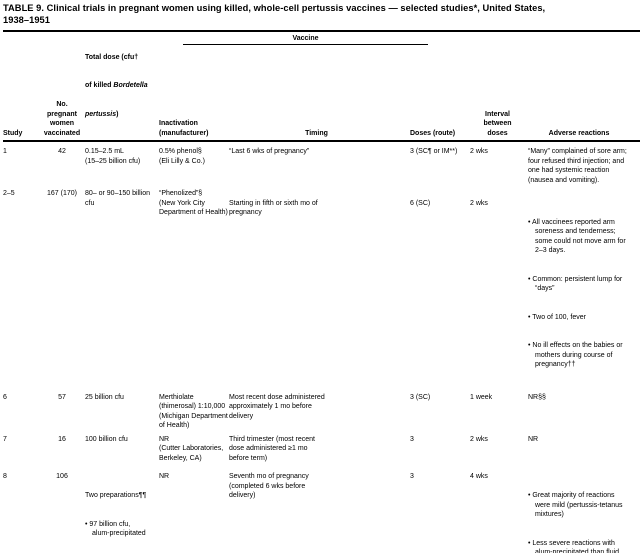 The width and height of the screenshot is (641, 553). I want to click on col-group-header-vaccine: Vaccine, so click(305, 40).